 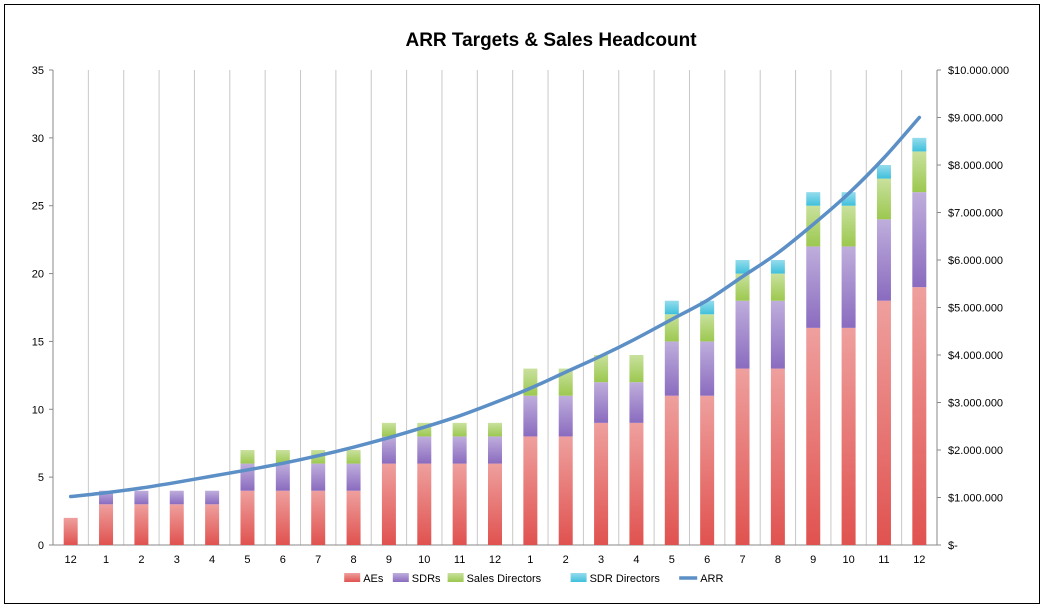 What do you see at coordinates (352, 577) in the screenshot?
I see `legend-swatch-aes` at bounding box center [352, 577].